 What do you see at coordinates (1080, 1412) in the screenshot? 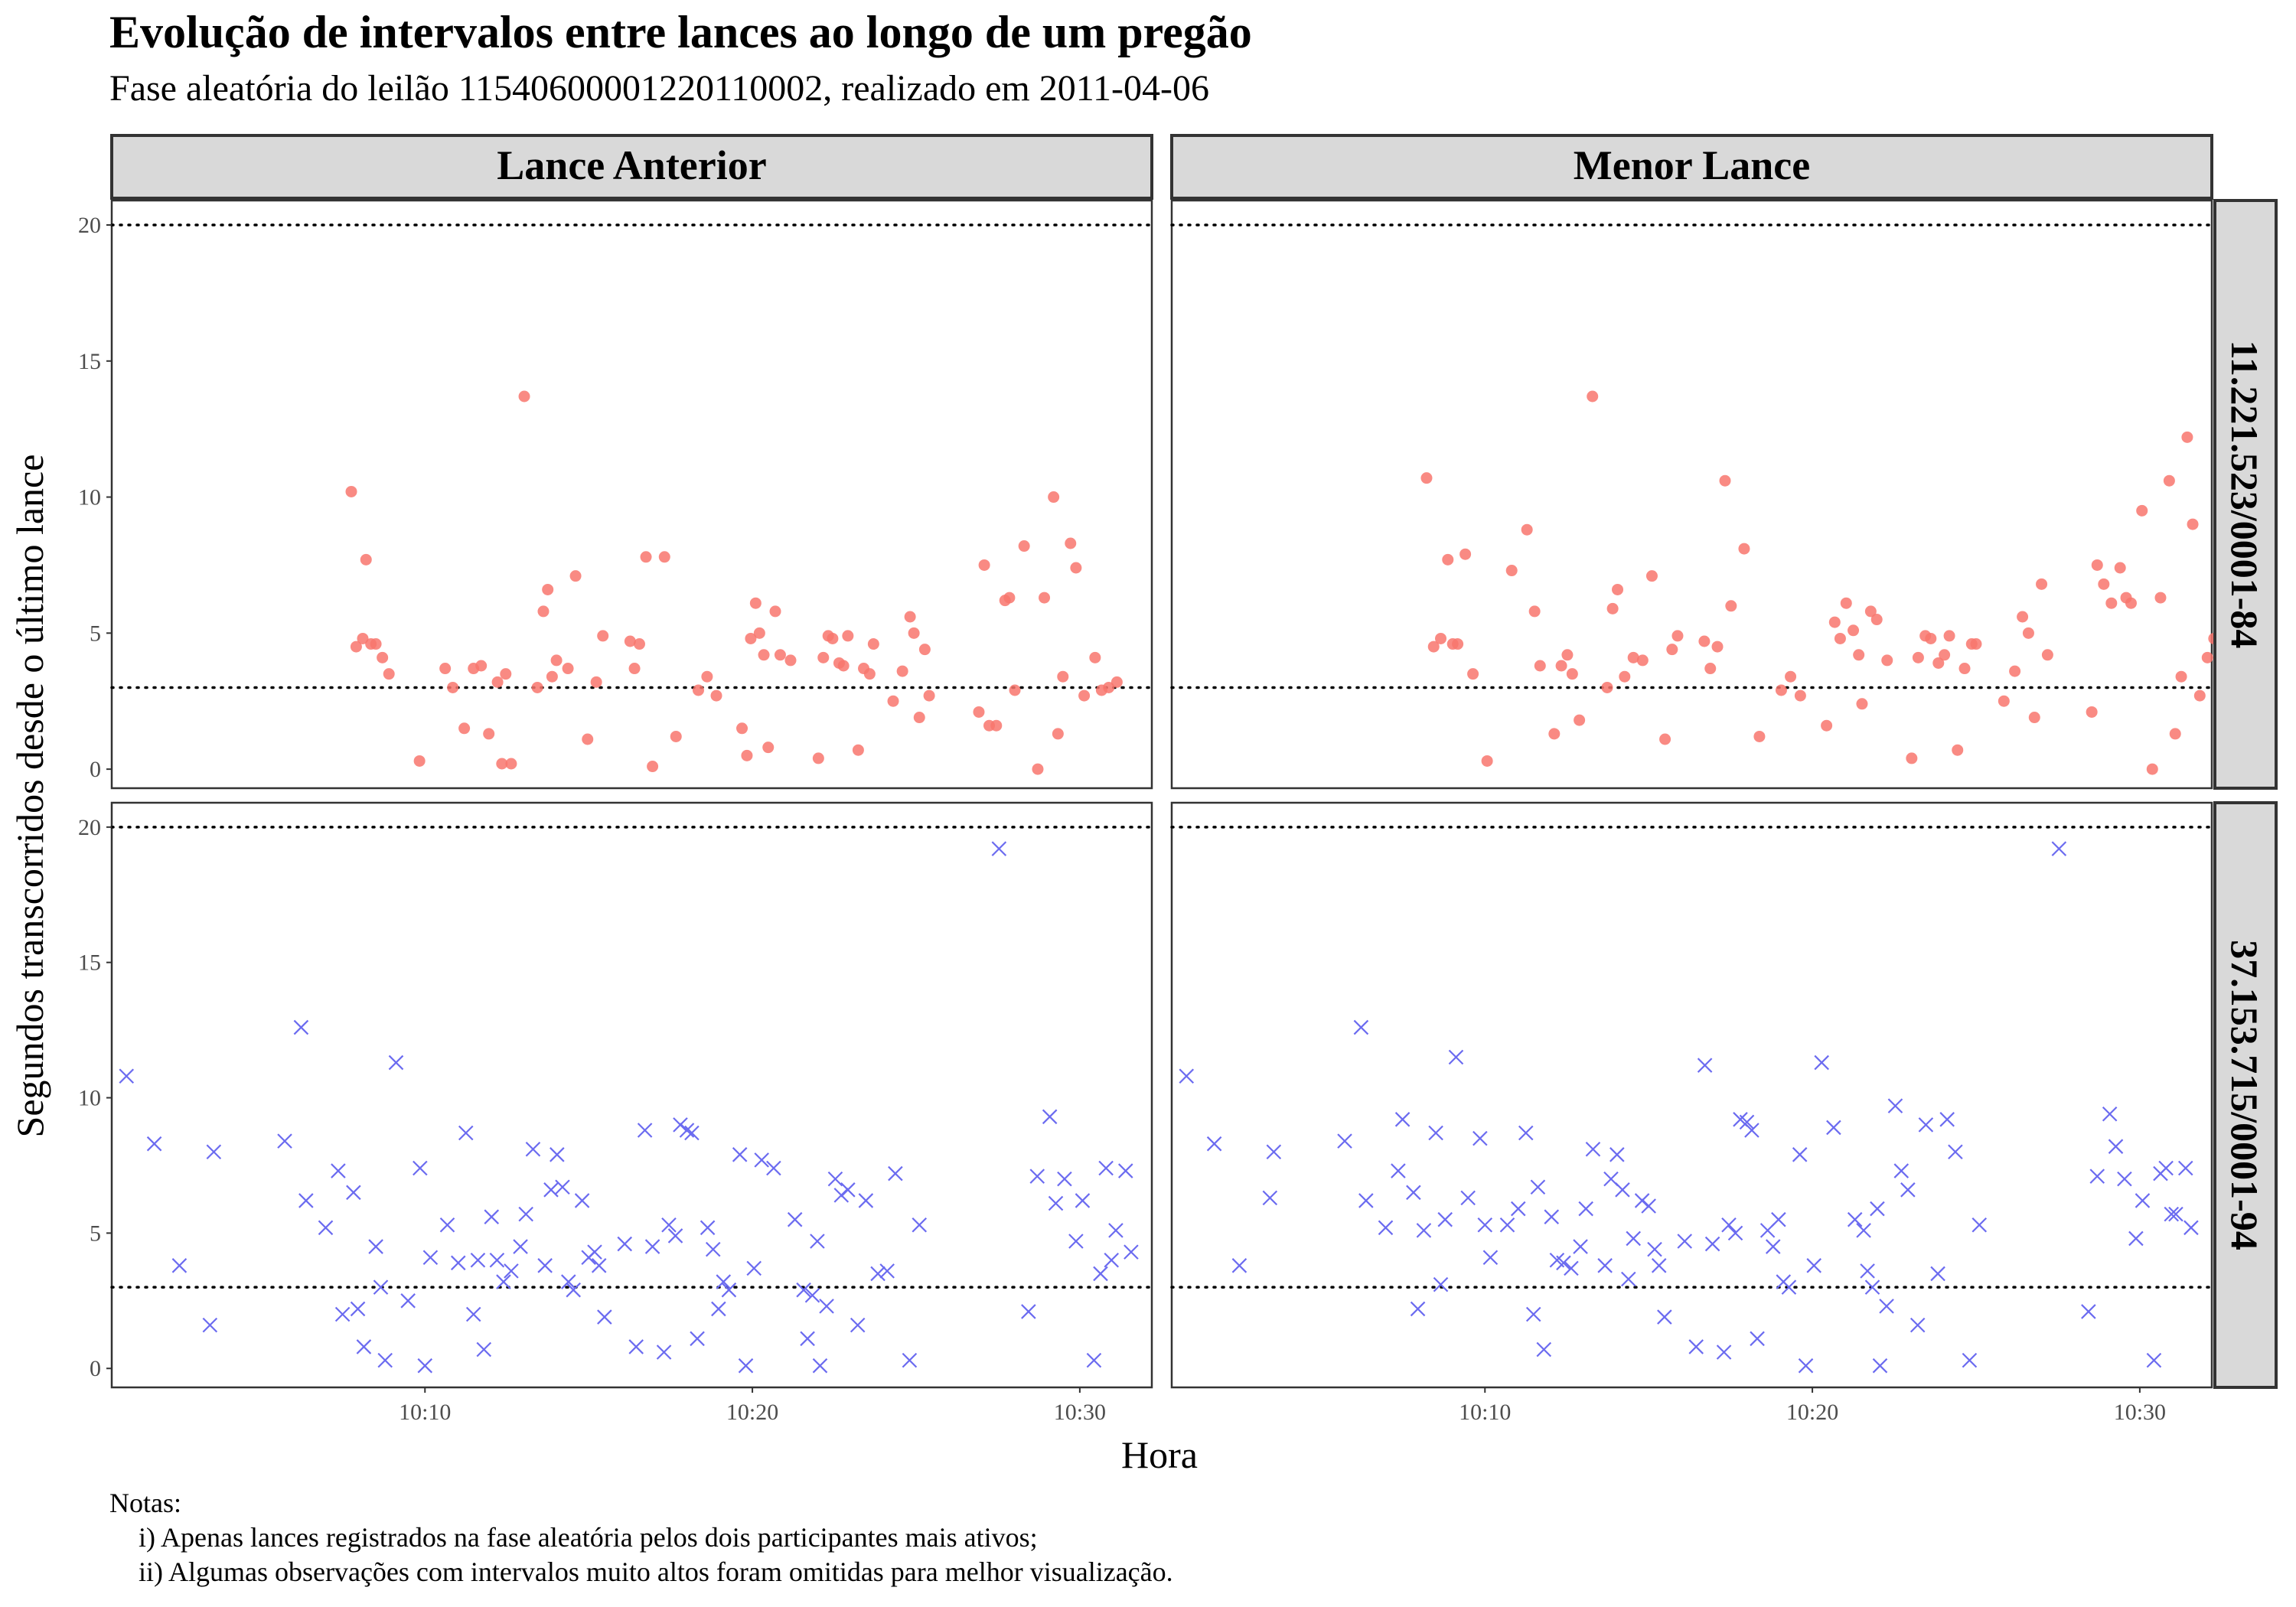
I see `x-tick-label: 10:30` at bounding box center [1080, 1412].